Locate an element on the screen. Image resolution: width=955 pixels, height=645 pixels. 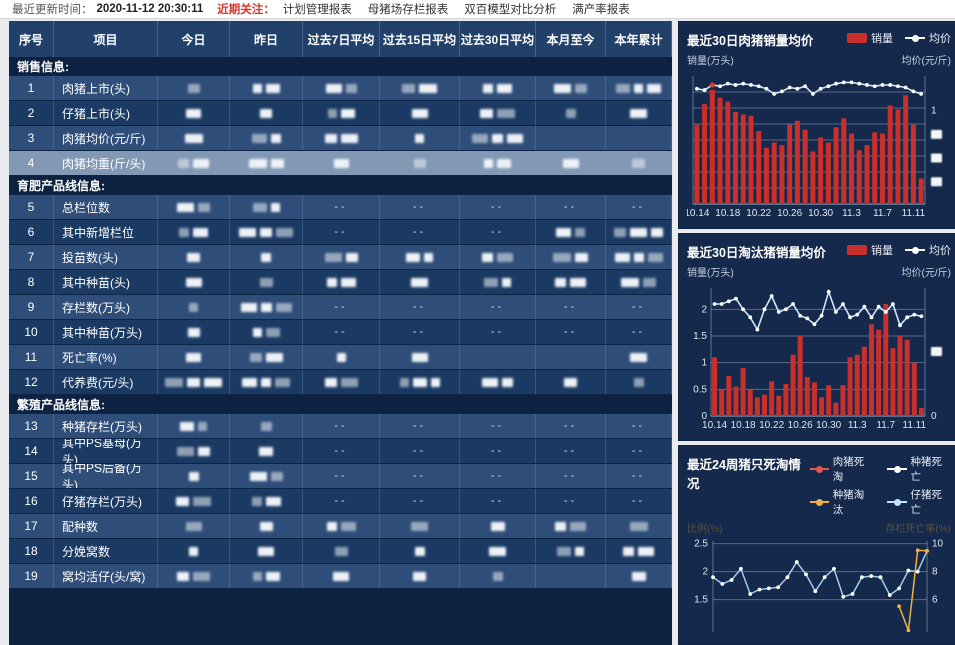
row-index: 15 is located at coordinates (31, 476).